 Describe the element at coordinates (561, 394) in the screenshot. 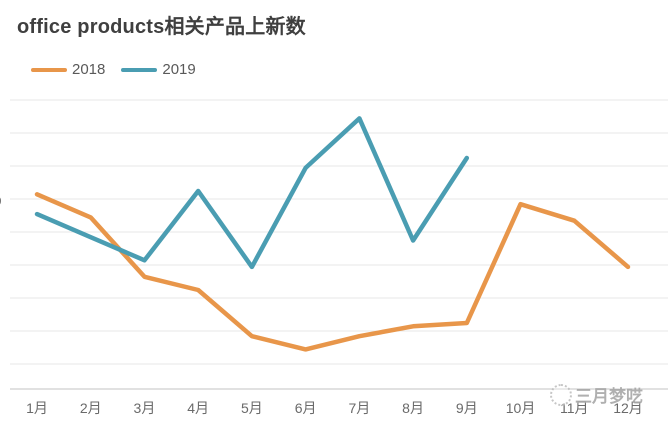

I see `watermark-avatar-icon` at that location.